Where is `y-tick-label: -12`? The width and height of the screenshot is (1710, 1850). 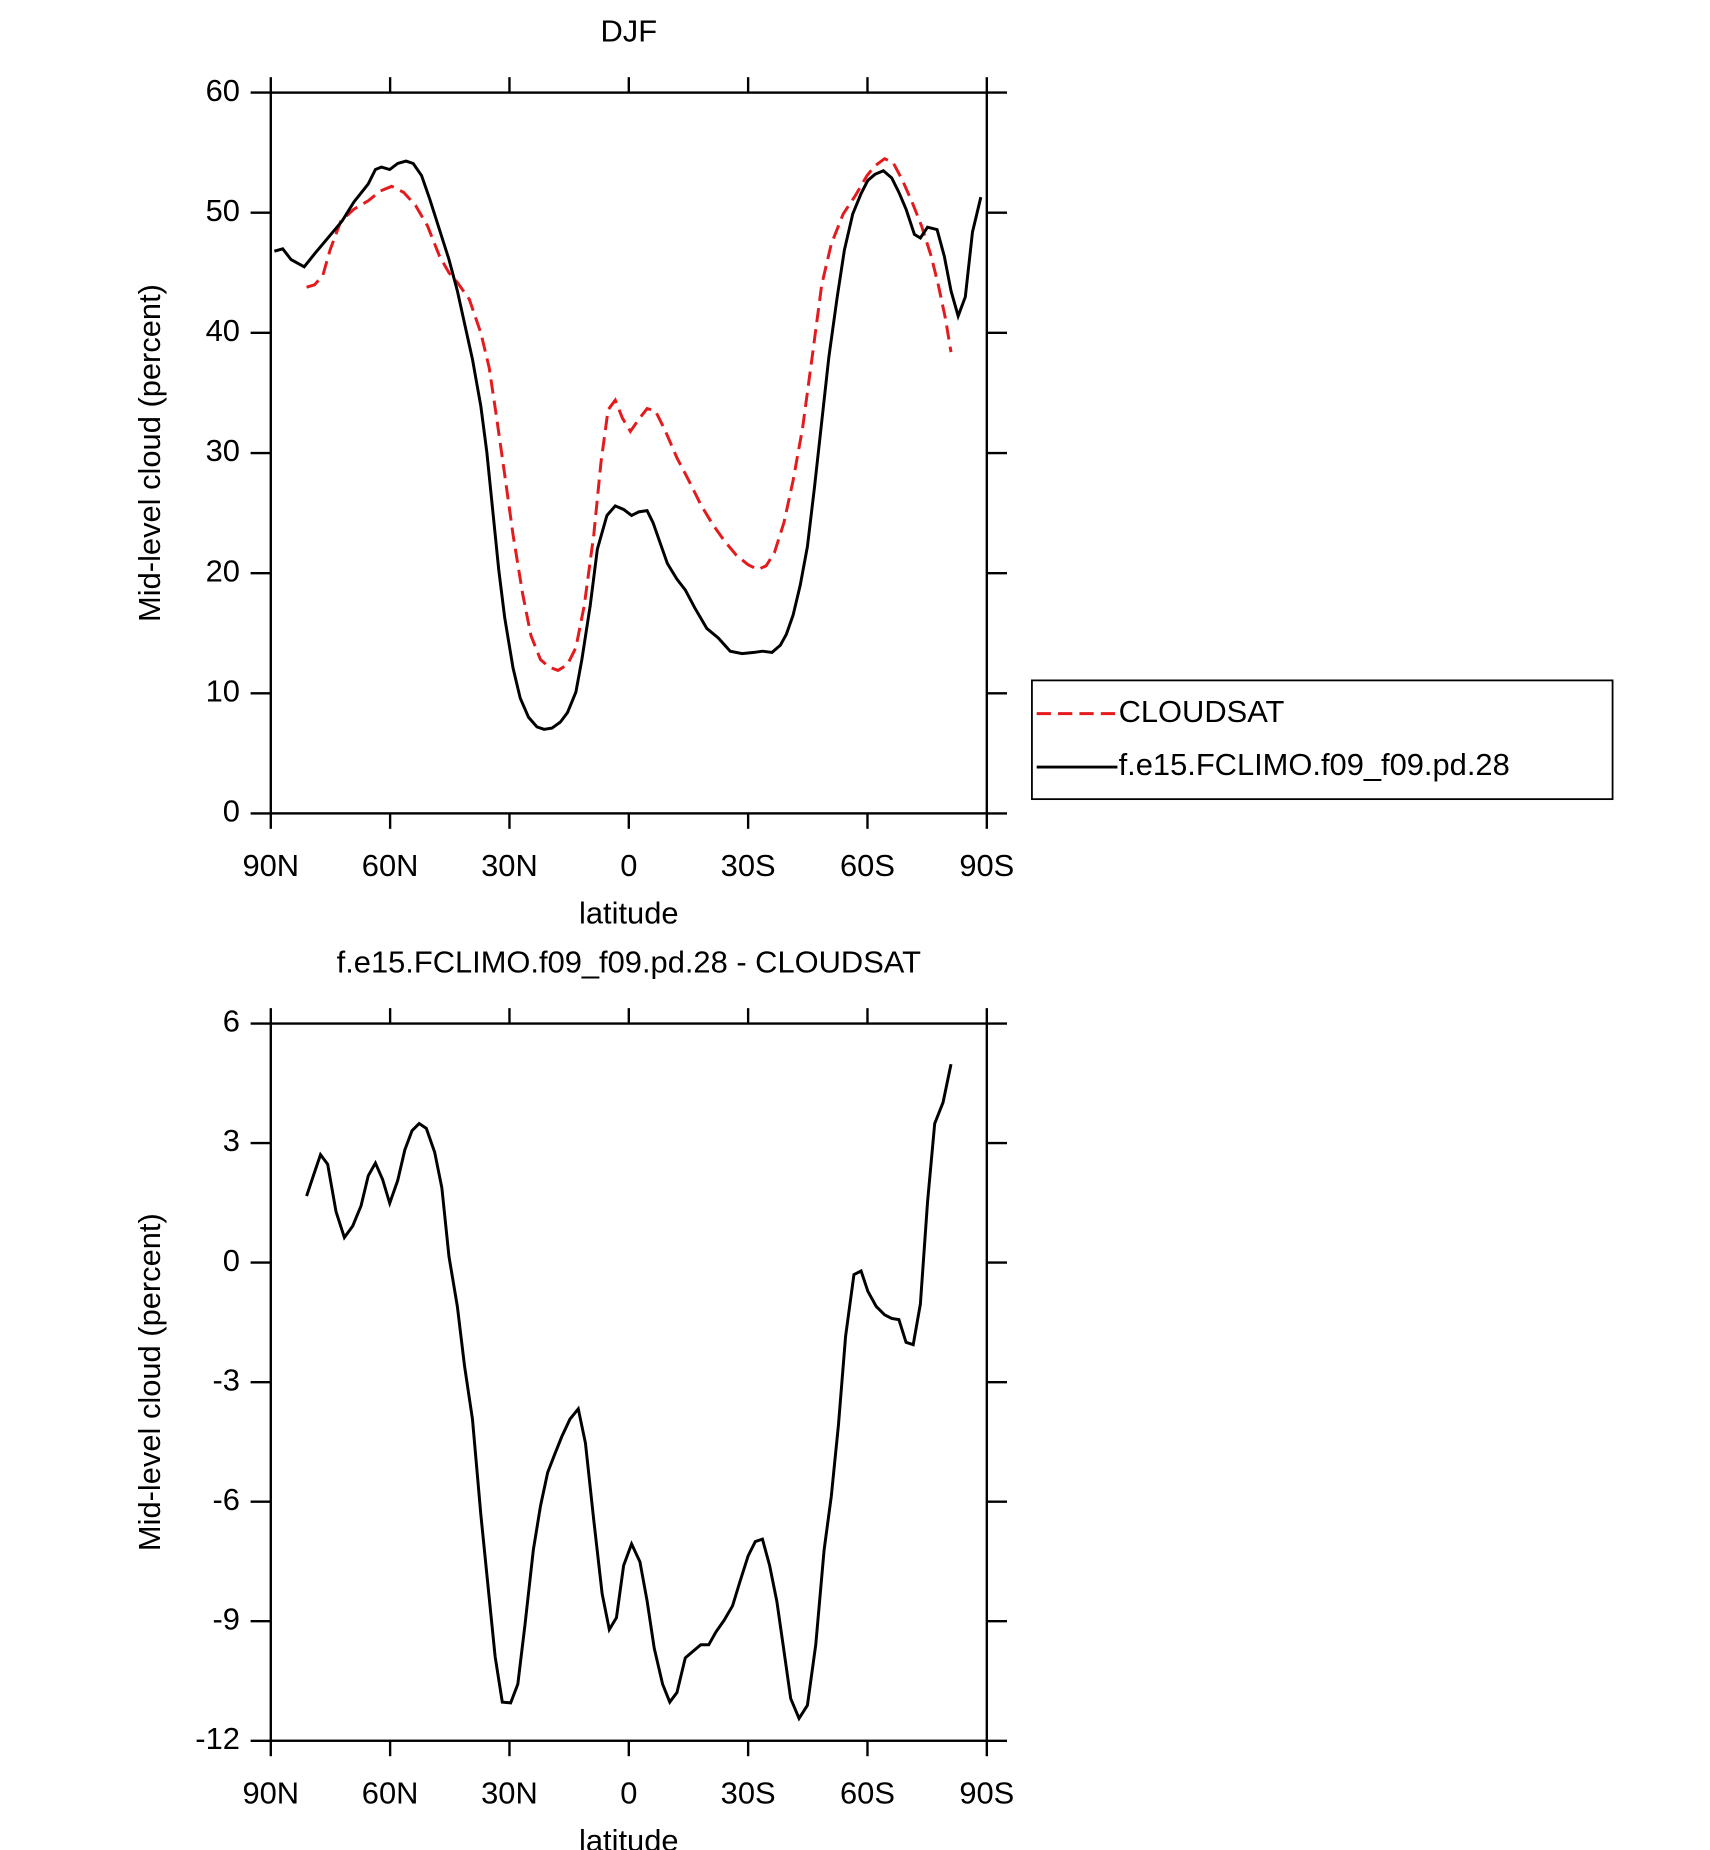 y-tick-label: -12 is located at coordinates (217, 1738).